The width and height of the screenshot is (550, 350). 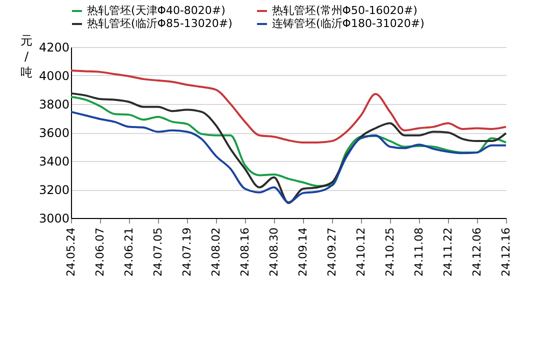 I want to click on x-tick-label: 24.08.30, so click(x=274, y=252).